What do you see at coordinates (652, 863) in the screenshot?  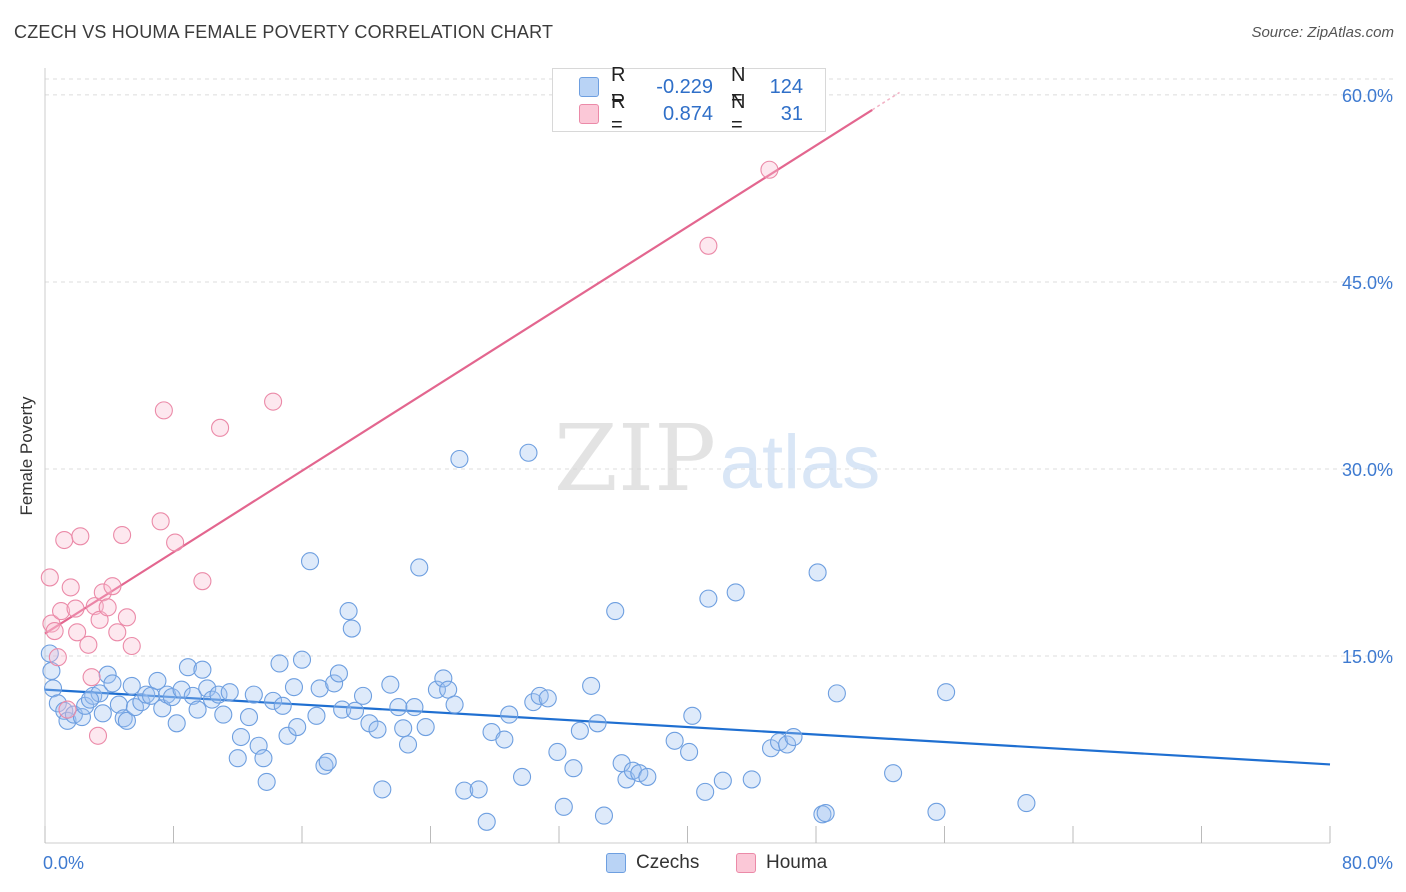 I see `bottom-legend-czechs: Czechs` at bounding box center [652, 863].